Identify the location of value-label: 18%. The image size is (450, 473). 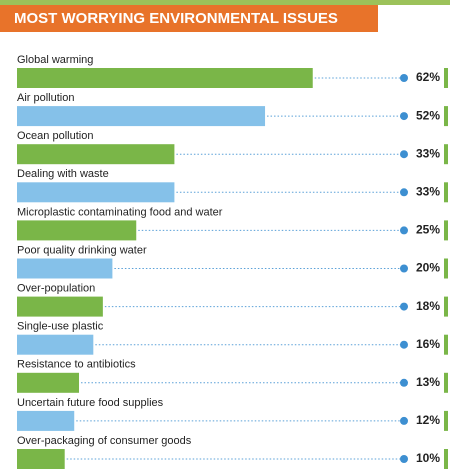
(428, 306).